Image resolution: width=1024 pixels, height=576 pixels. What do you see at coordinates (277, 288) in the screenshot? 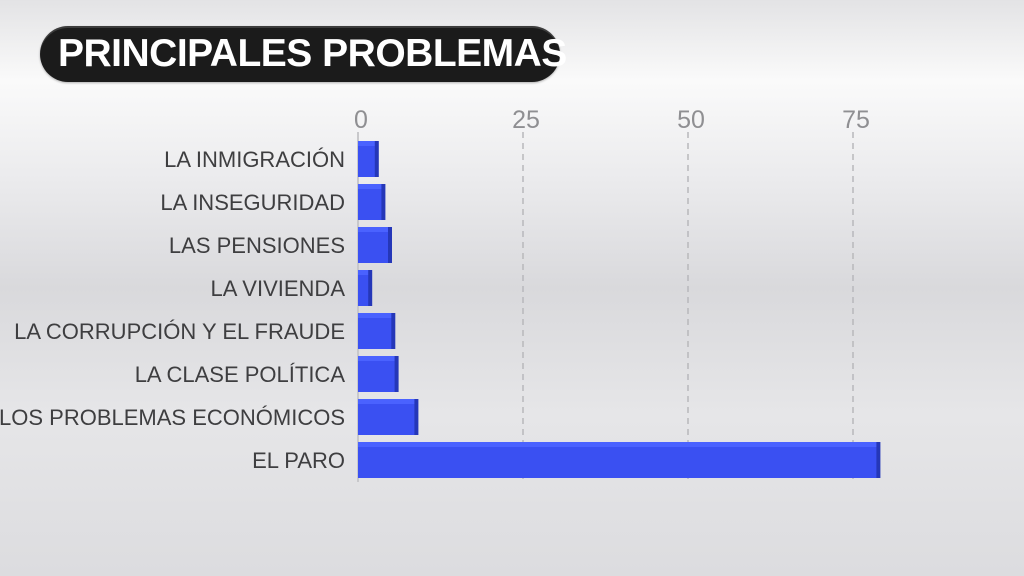
I see `category-label: LA VIVIENDA` at bounding box center [277, 288].